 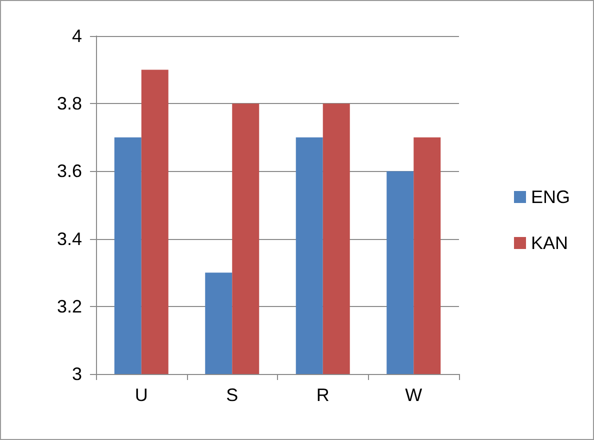 I want to click on x-tick-label: W, so click(x=413, y=395).